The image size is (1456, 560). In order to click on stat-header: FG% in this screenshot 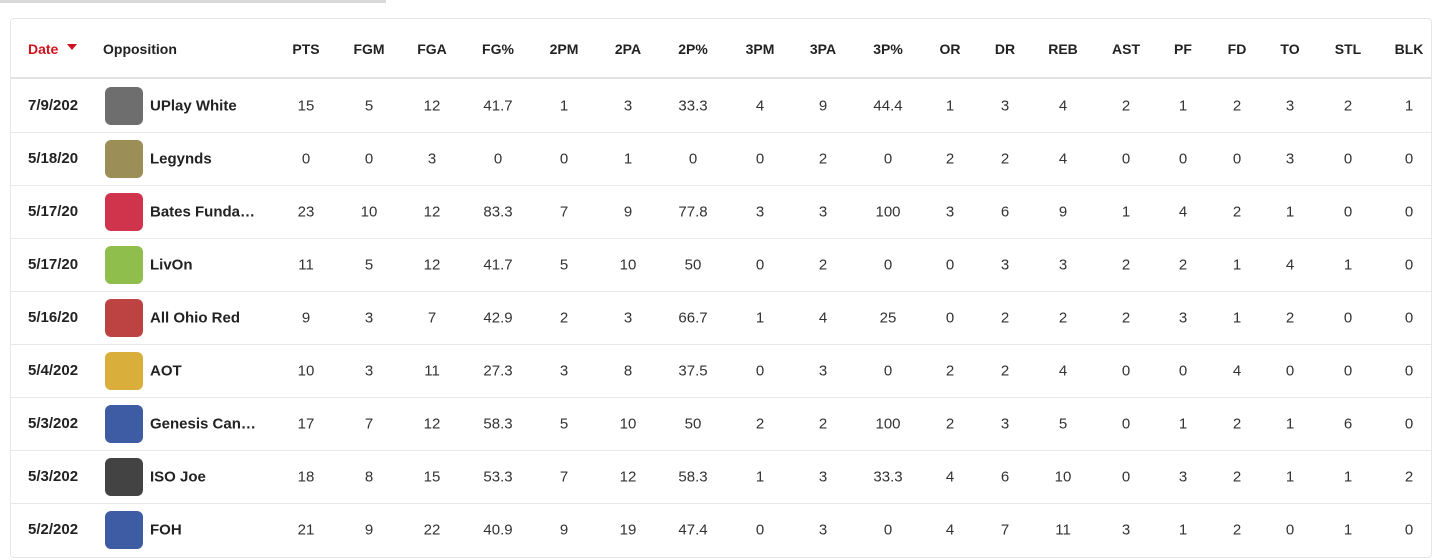, I will do `click(498, 49)`.